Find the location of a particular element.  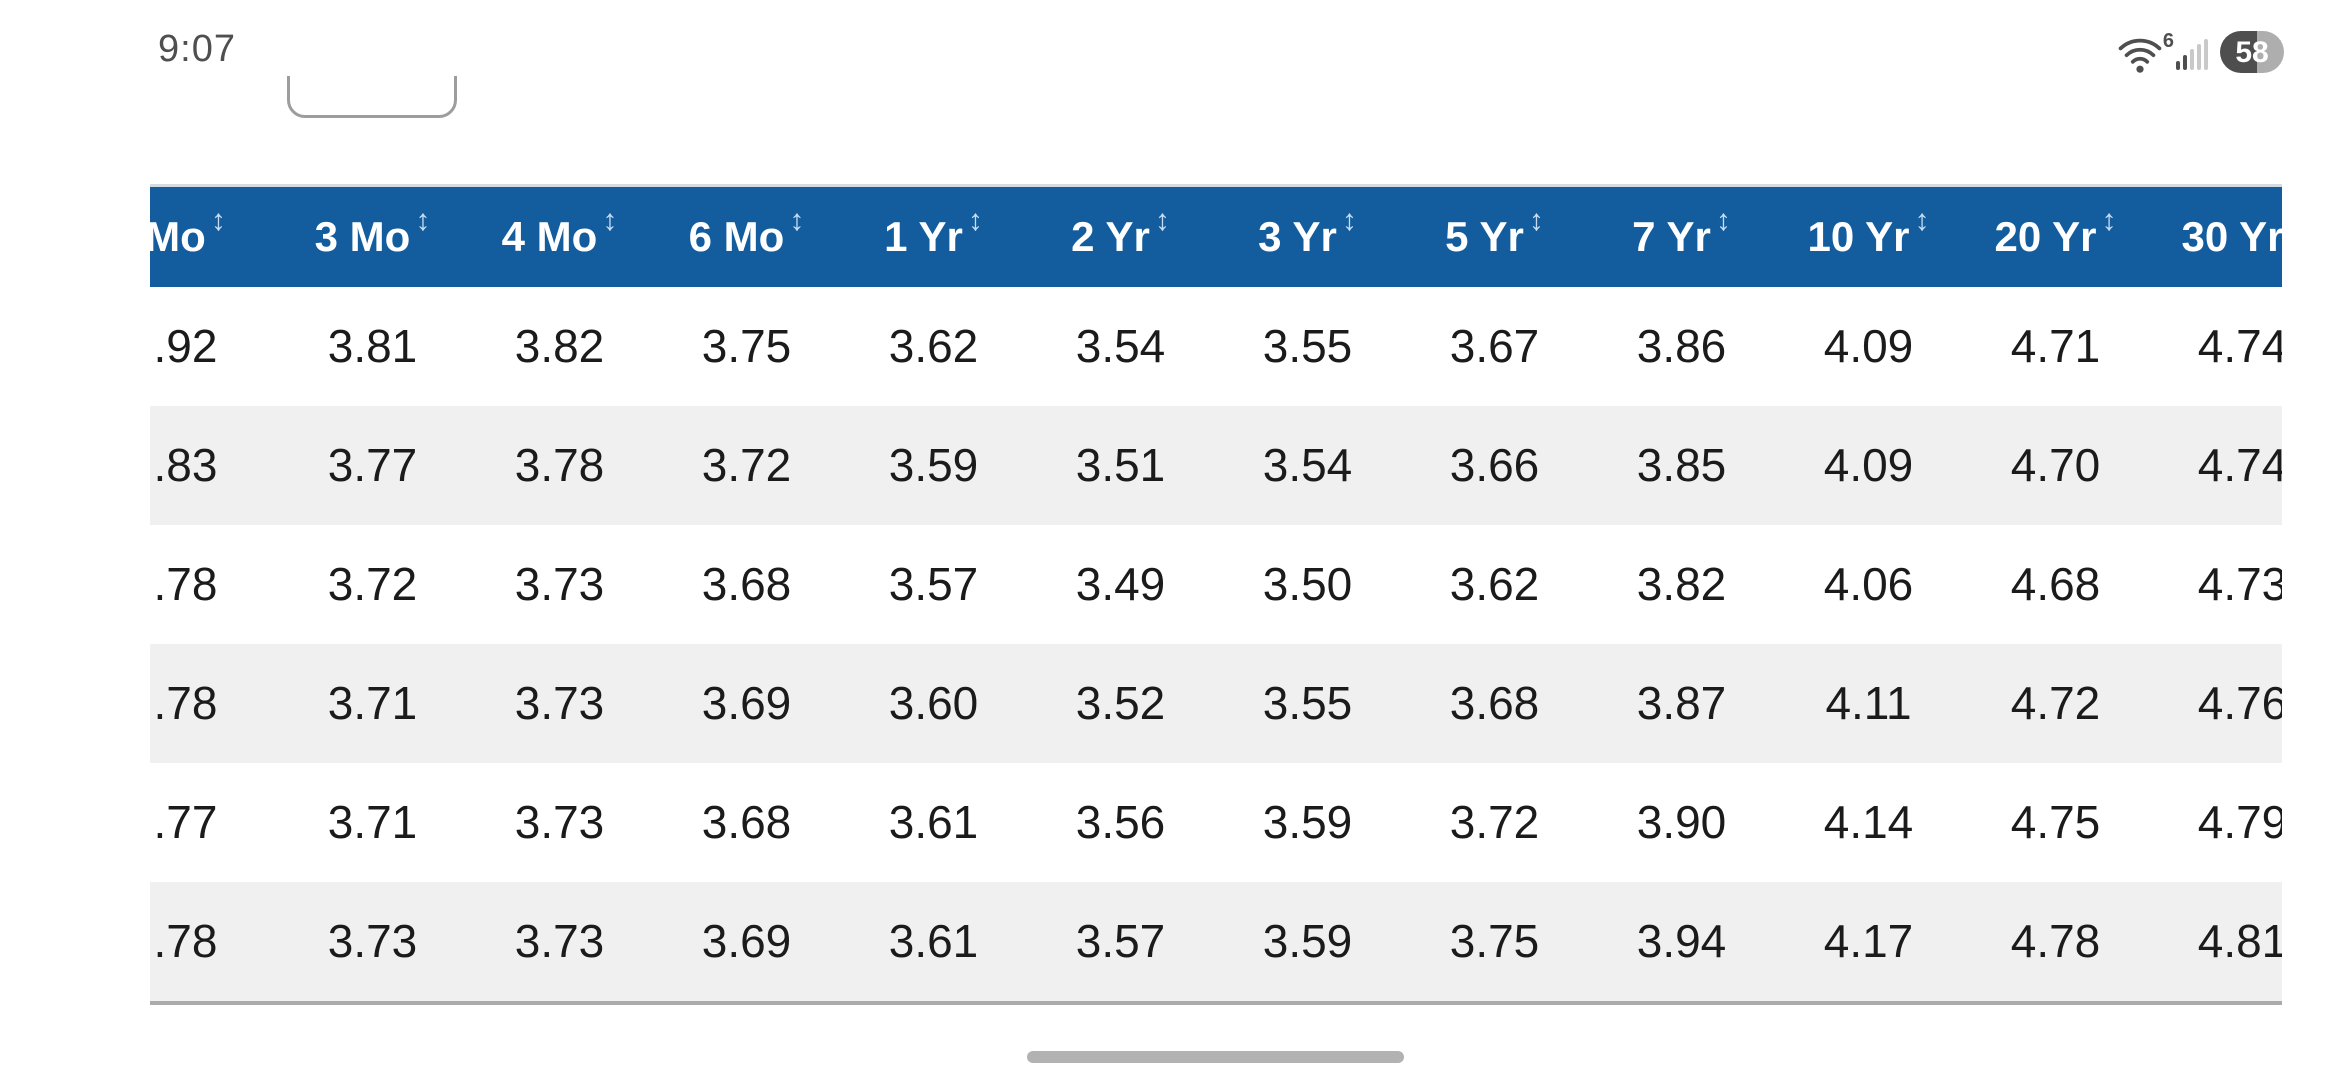

table-cell: 3.51 is located at coordinates (1120, 465).